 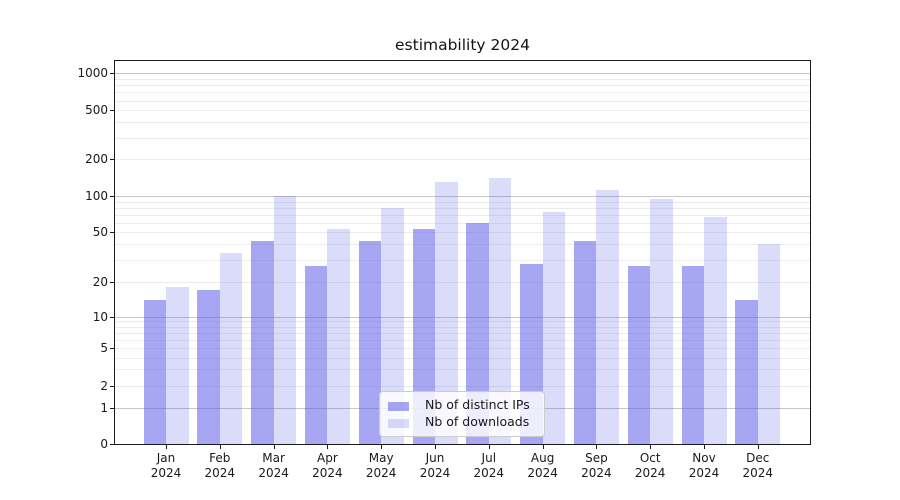 I want to click on bar-ips-oct, so click(x=639, y=354).